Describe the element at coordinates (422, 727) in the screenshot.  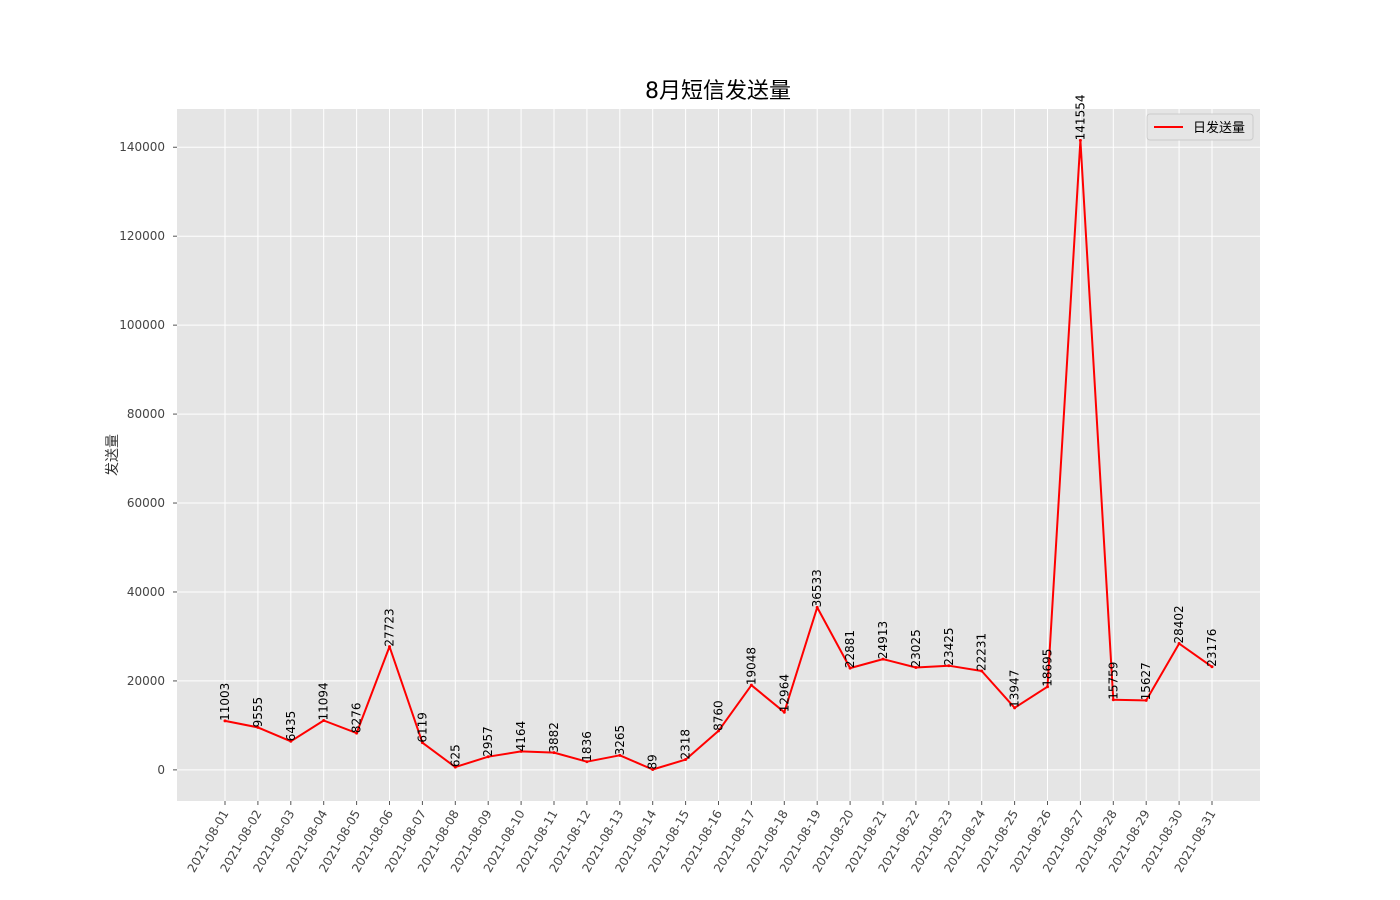
I see `data-label: 6119` at that location.